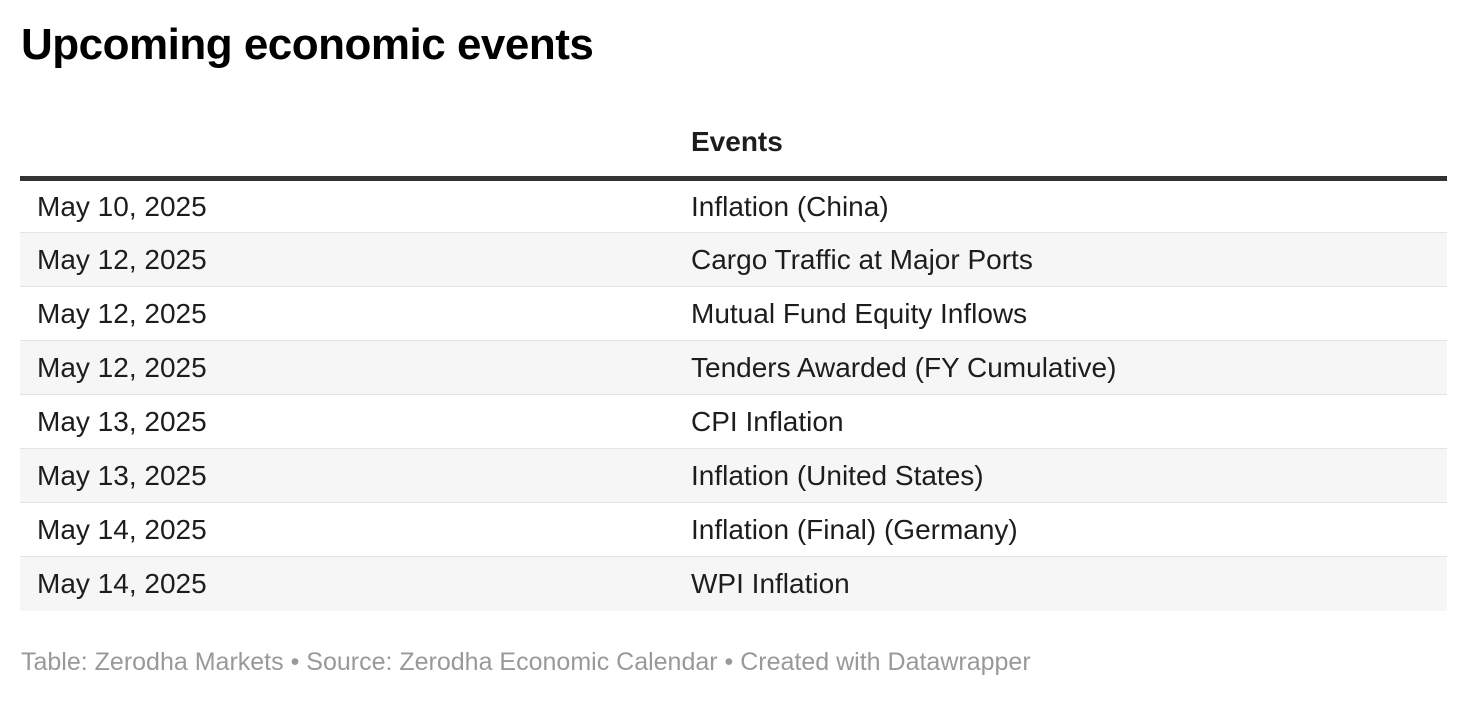 Image resolution: width=1468 pixels, height=718 pixels. Describe the element at coordinates (837, 475) in the screenshot. I see `event-name-cell: Inflation (United States)` at that location.